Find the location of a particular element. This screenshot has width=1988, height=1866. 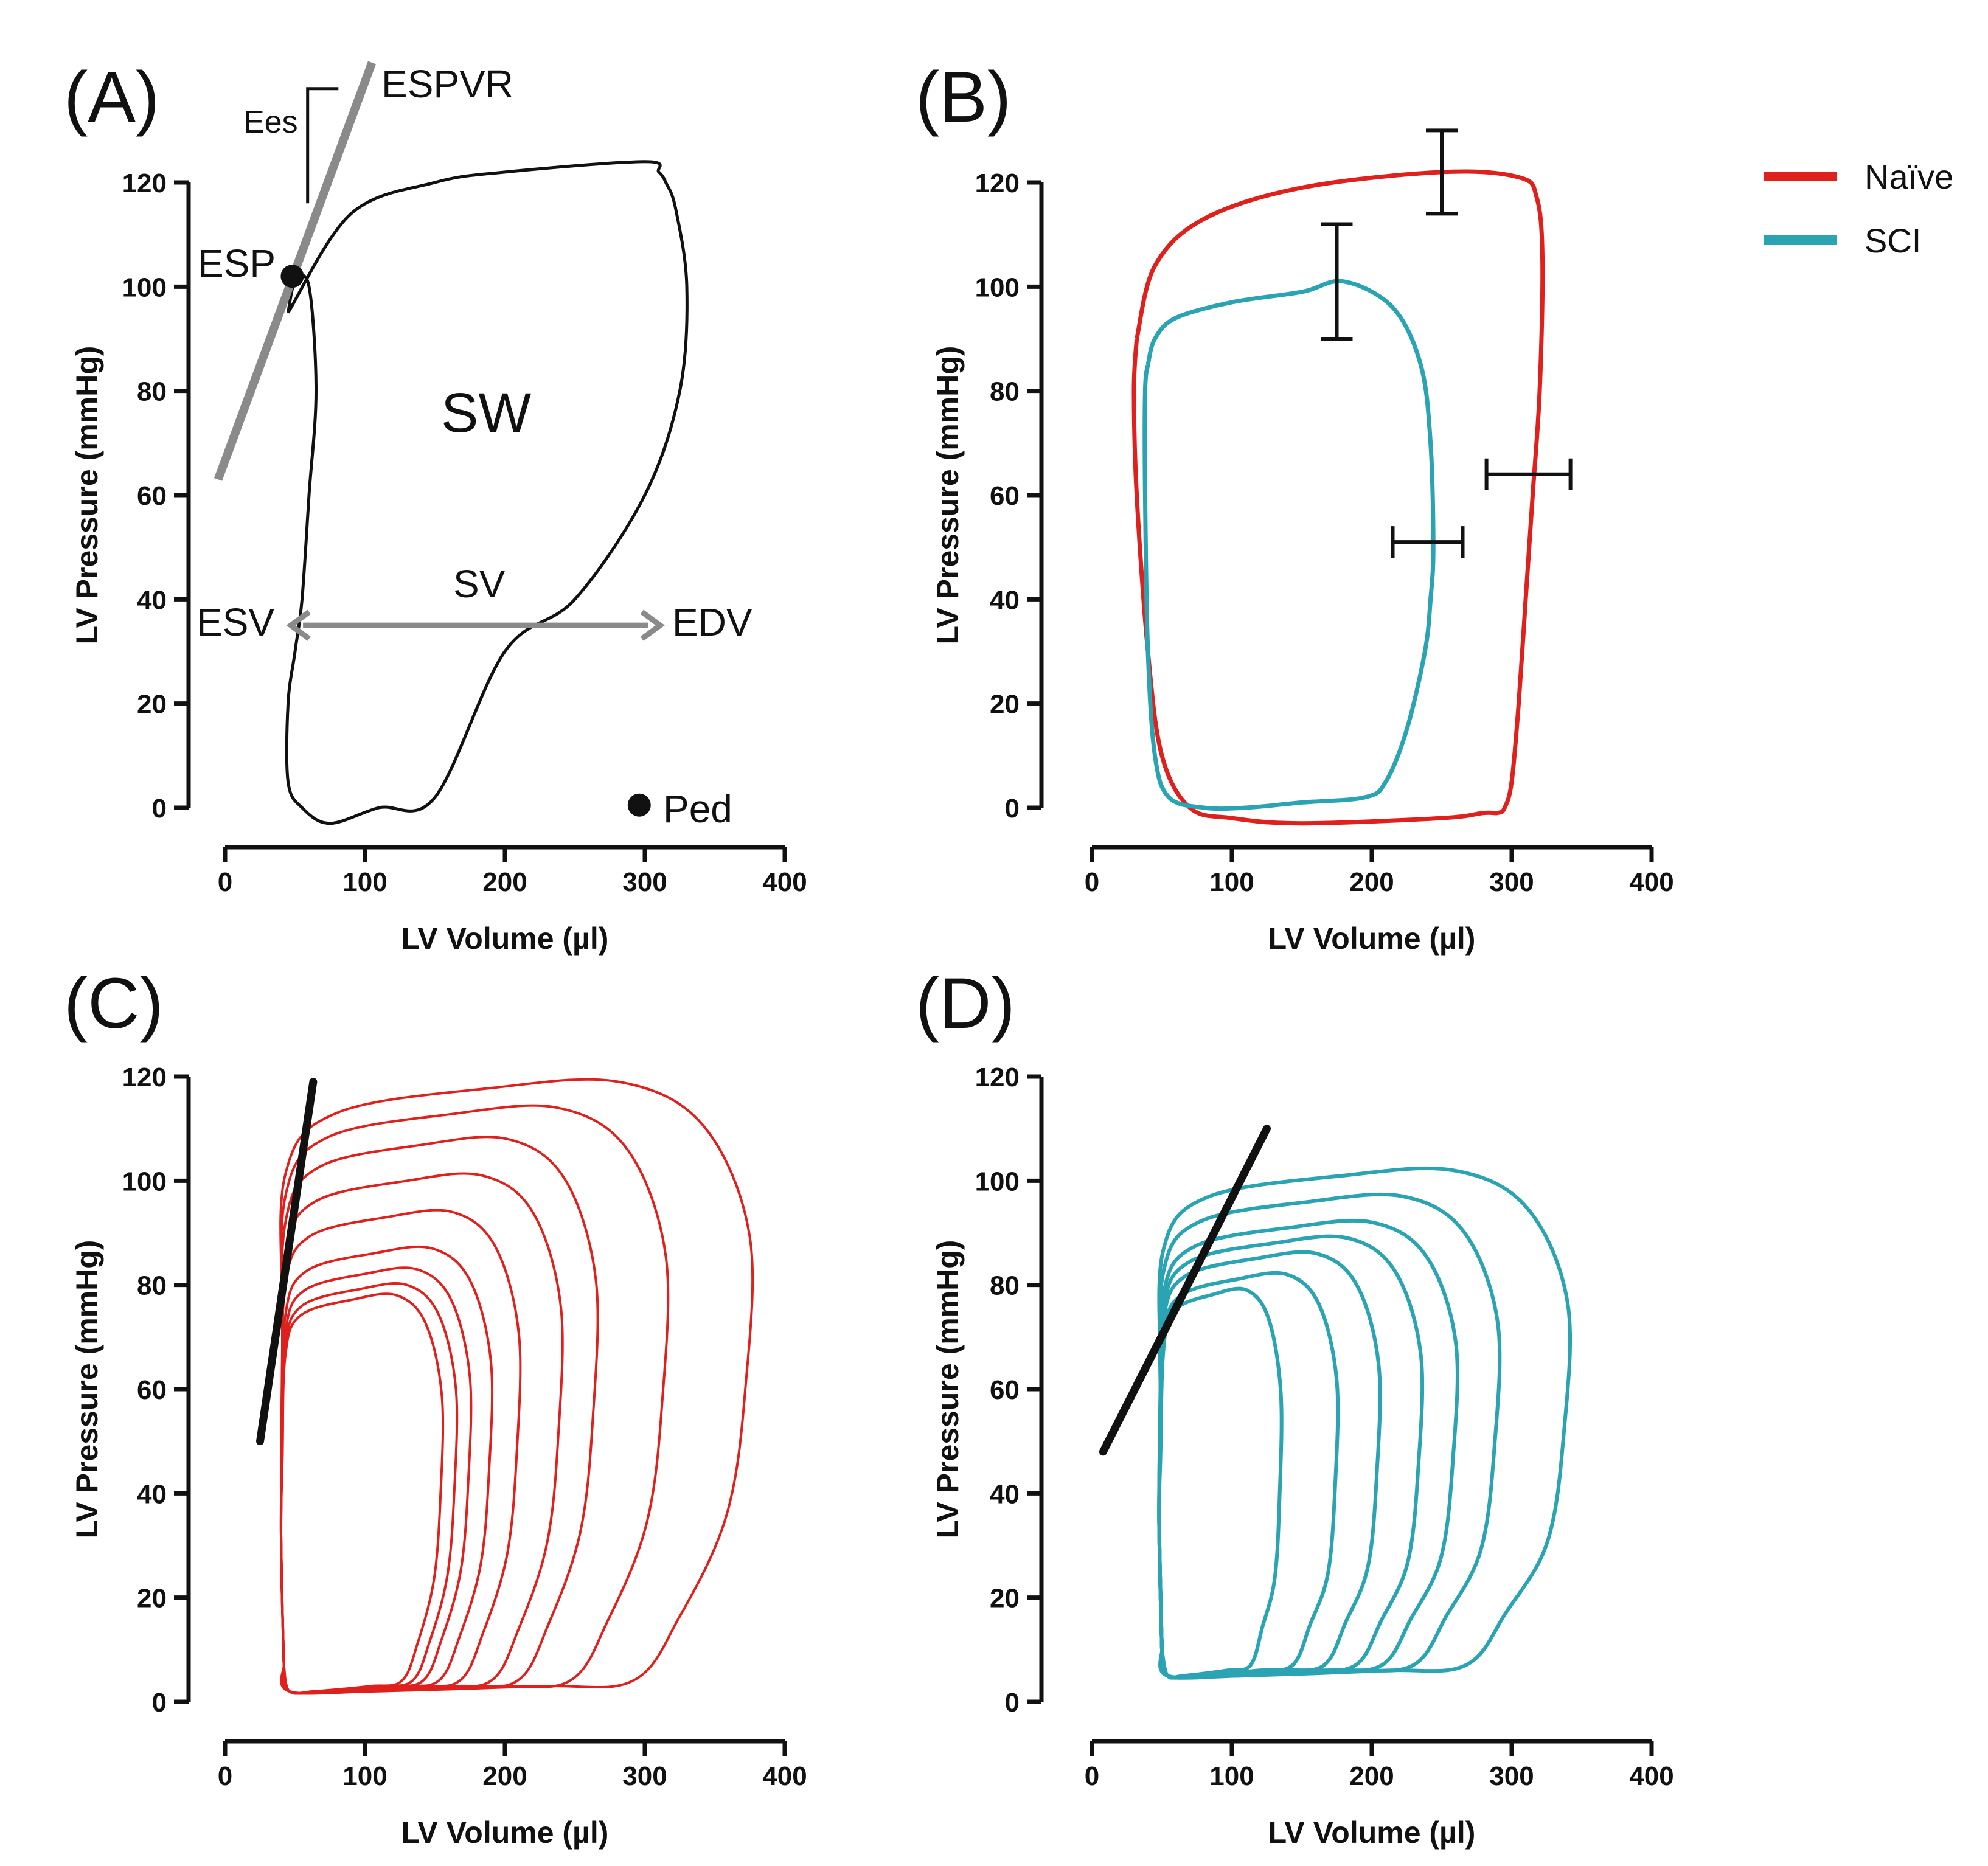

sv-arrow-right-head is located at coordinates (652, 625).